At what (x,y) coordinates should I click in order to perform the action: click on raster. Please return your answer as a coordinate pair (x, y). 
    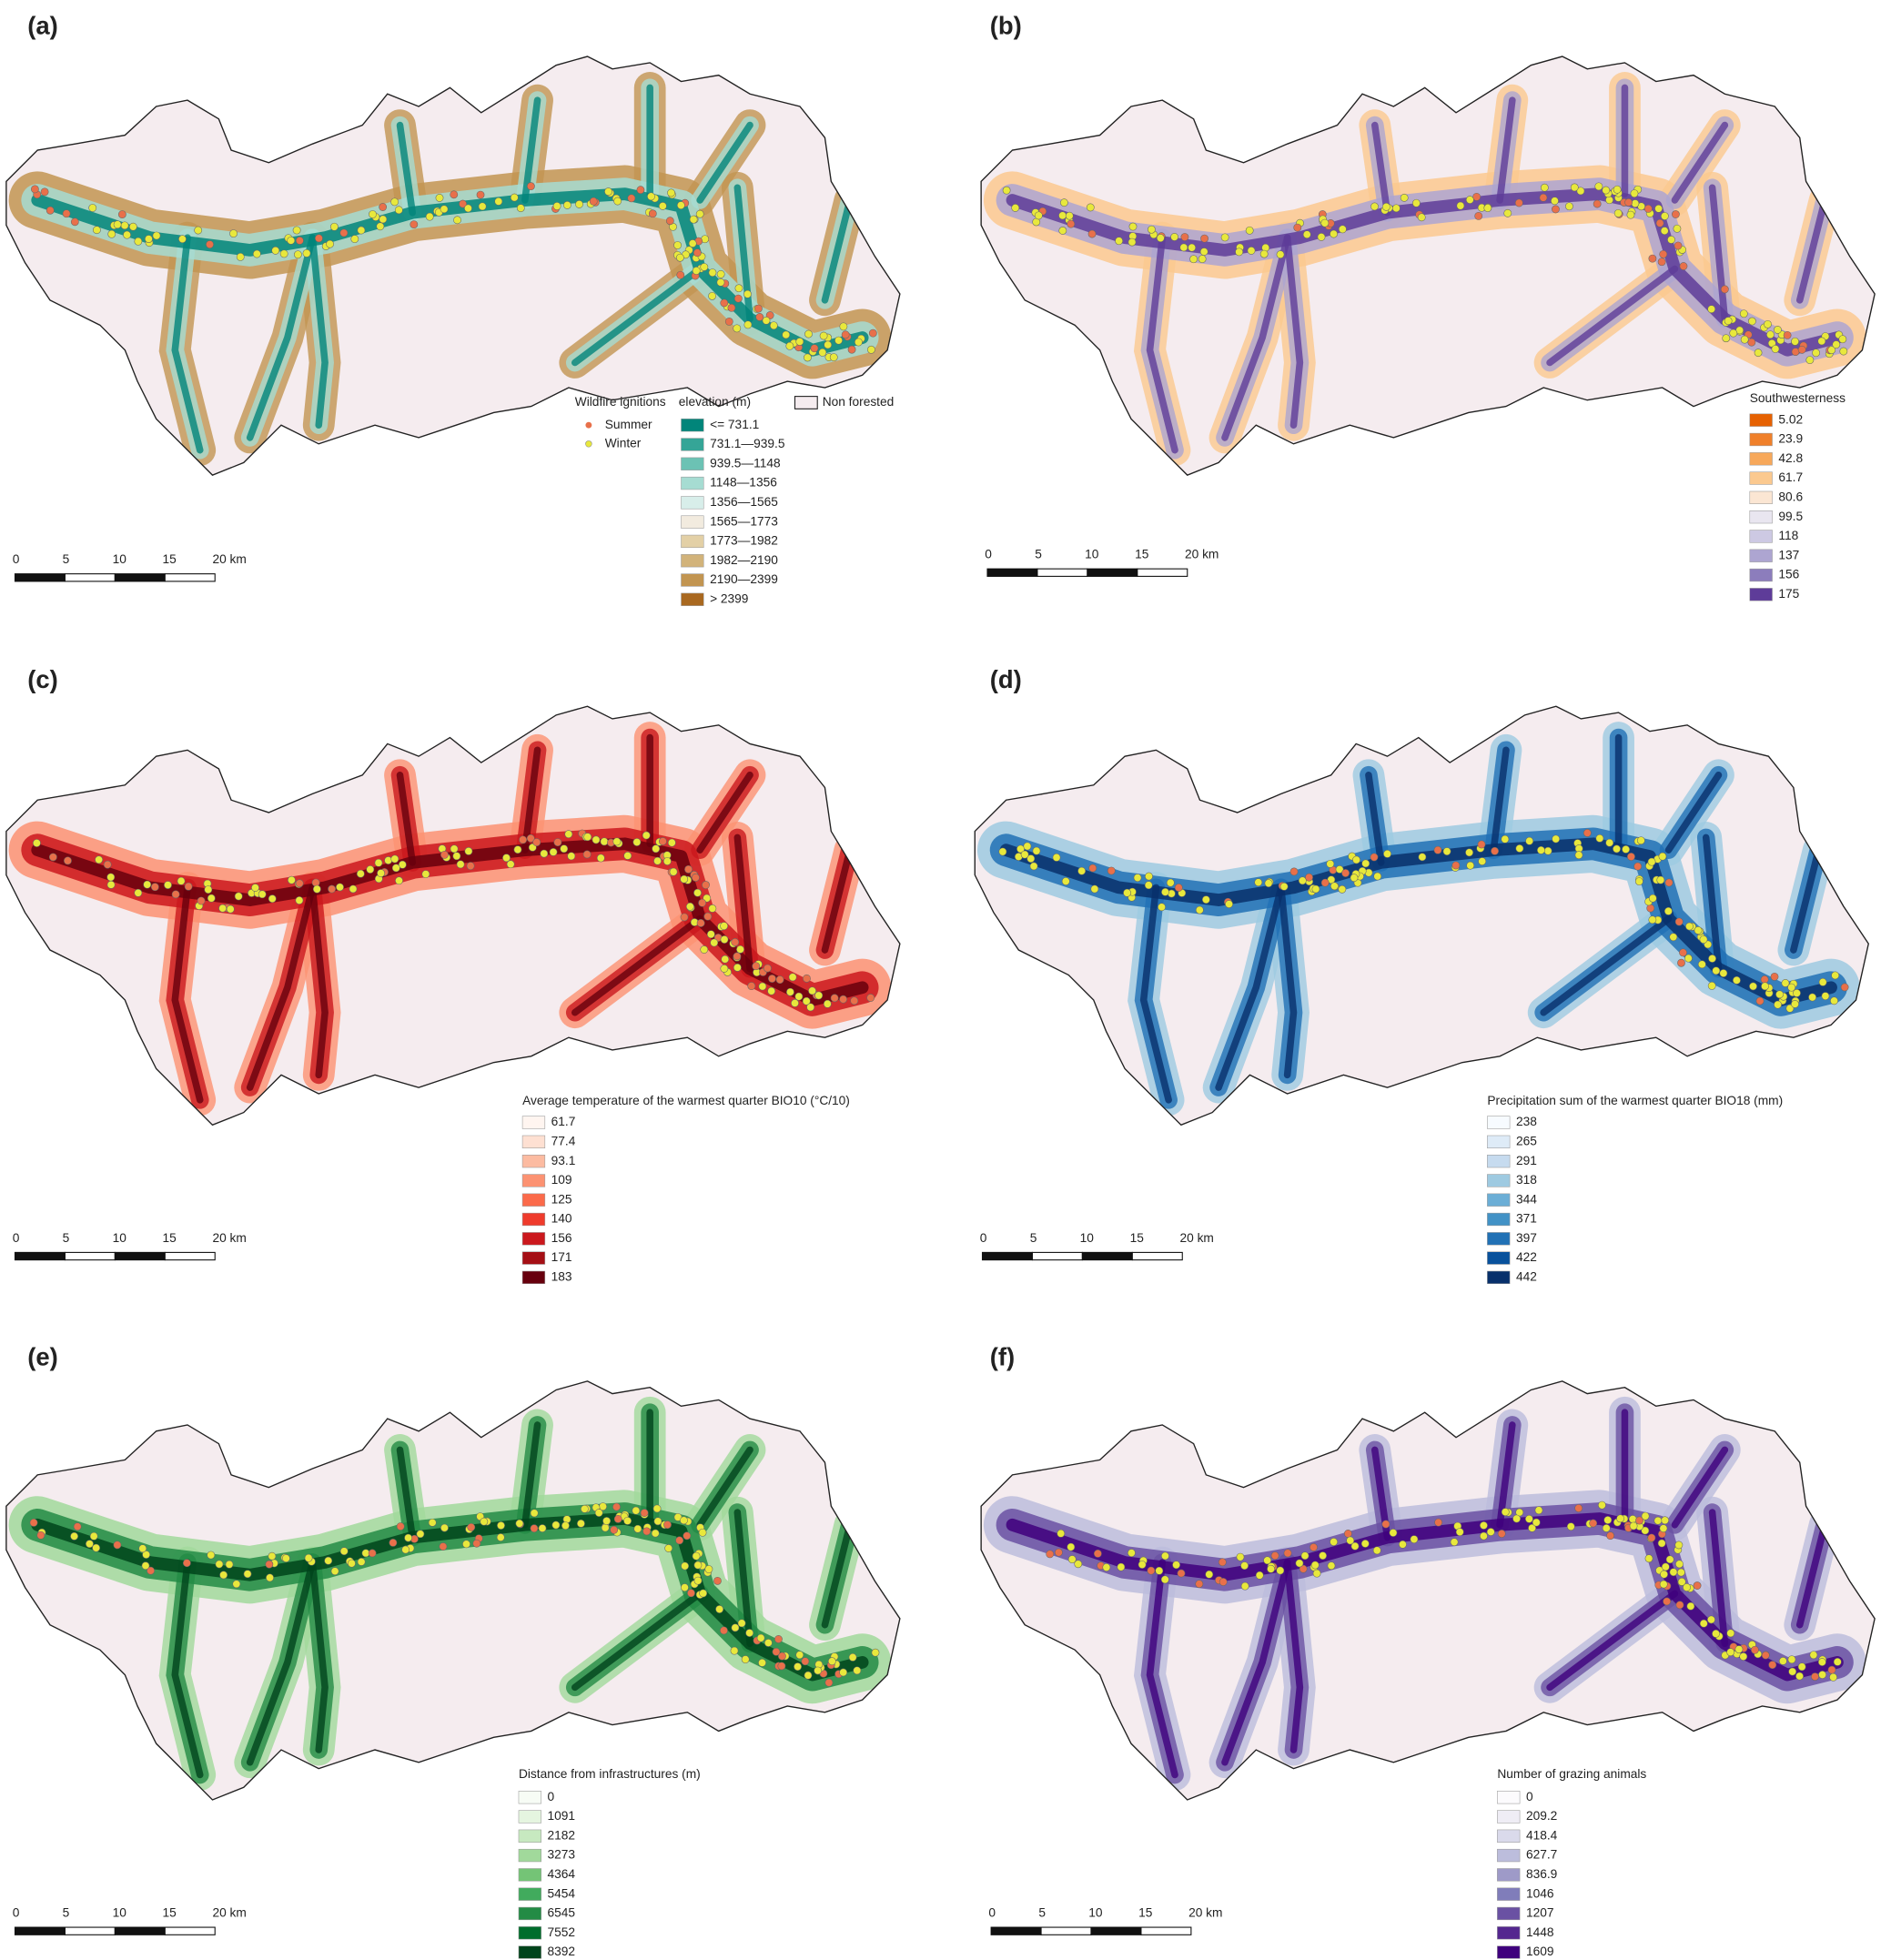
    Looking at the image, I should click on (450, 1593).